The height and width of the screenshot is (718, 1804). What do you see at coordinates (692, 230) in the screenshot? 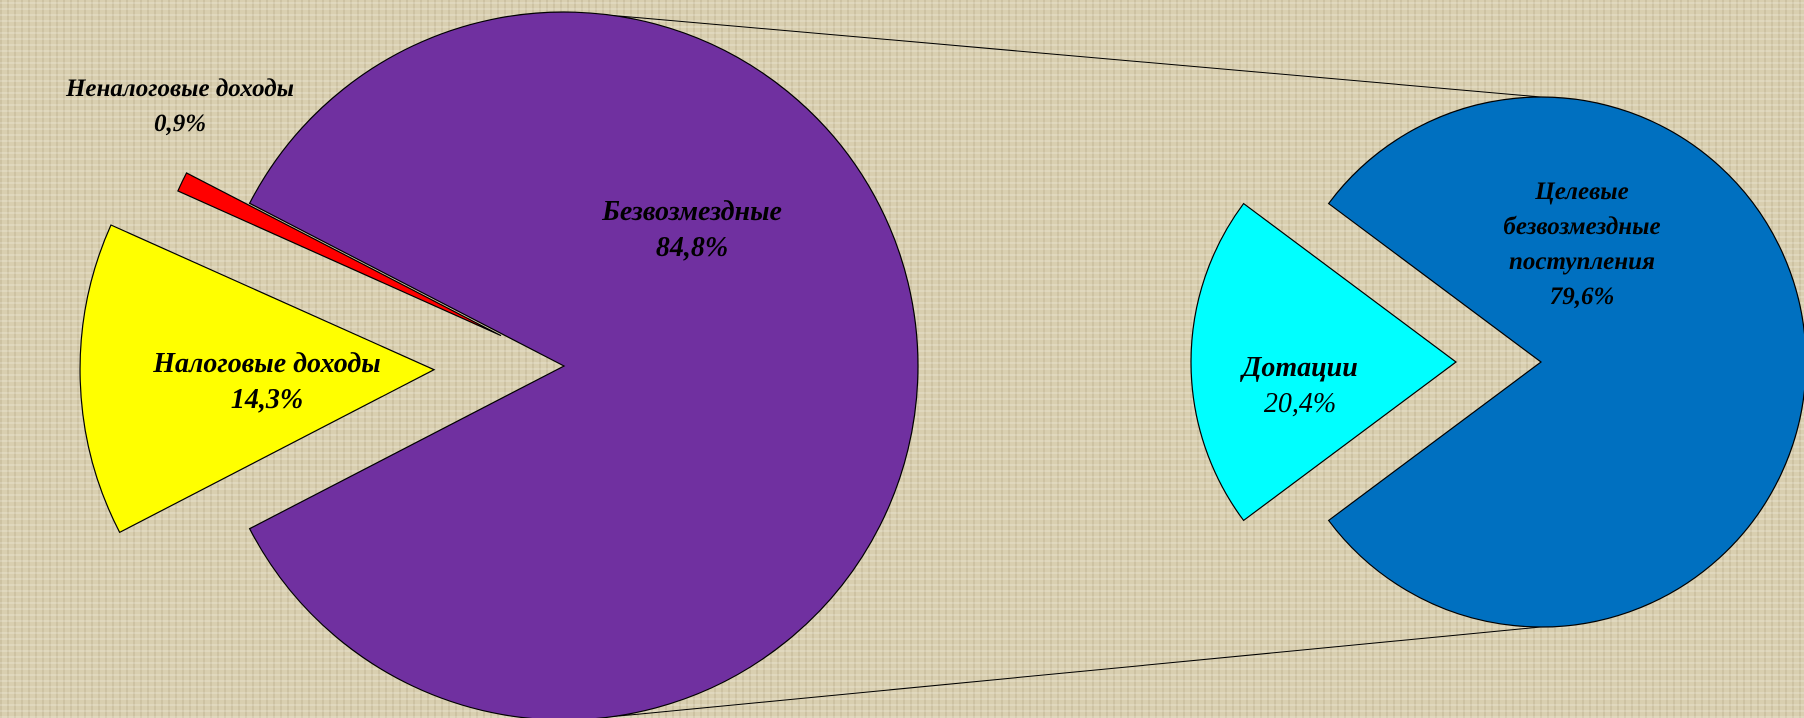
I see `slice-label: Безвозмездные 84,8%` at bounding box center [692, 230].